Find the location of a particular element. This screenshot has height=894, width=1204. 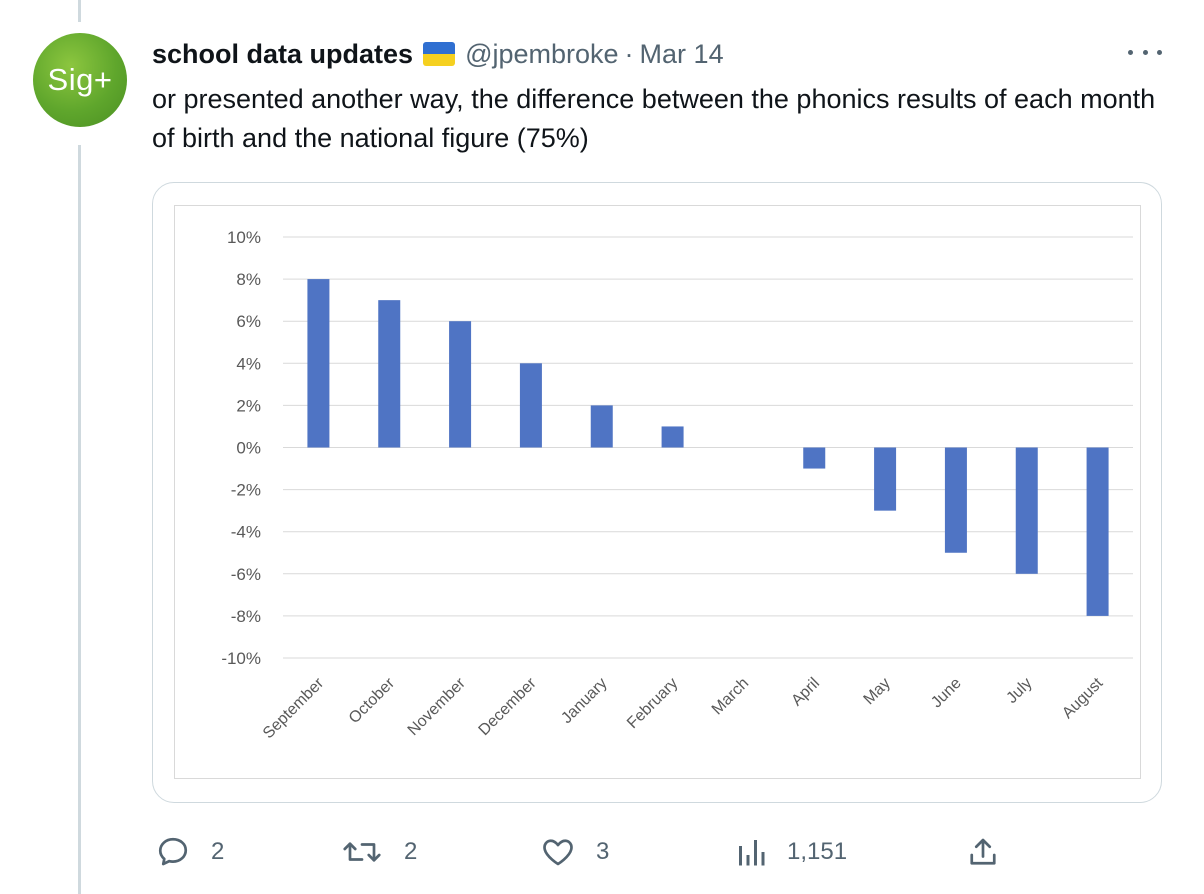

x-tick-label: June is located at coordinates (946, 693).